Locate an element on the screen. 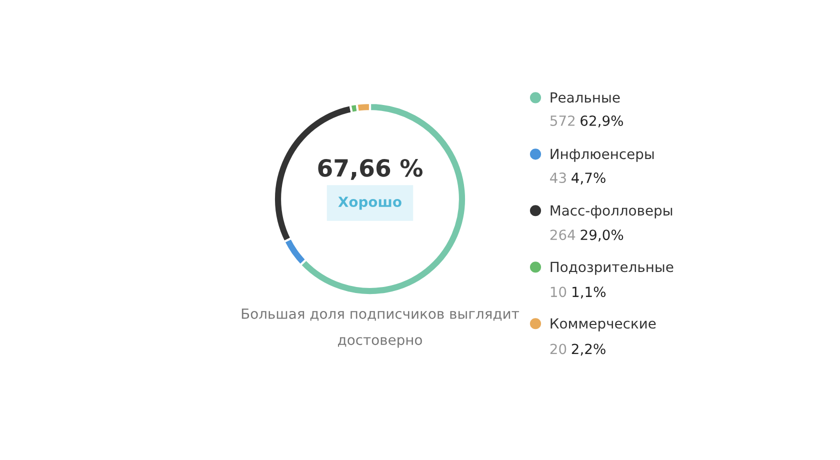  legend-label: Инфлюенсеры is located at coordinates (602, 155).